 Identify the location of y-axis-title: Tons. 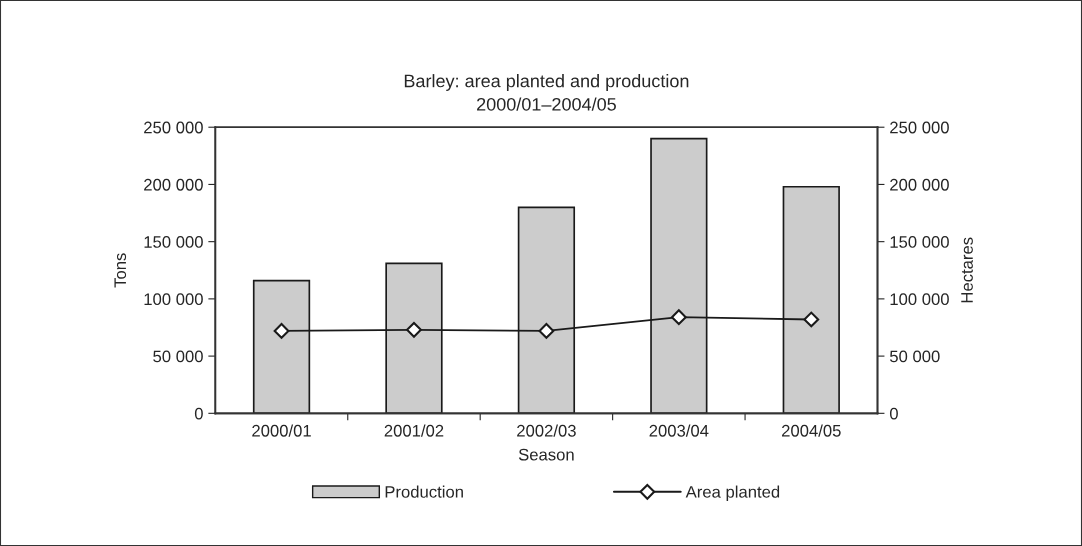
(120, 270).